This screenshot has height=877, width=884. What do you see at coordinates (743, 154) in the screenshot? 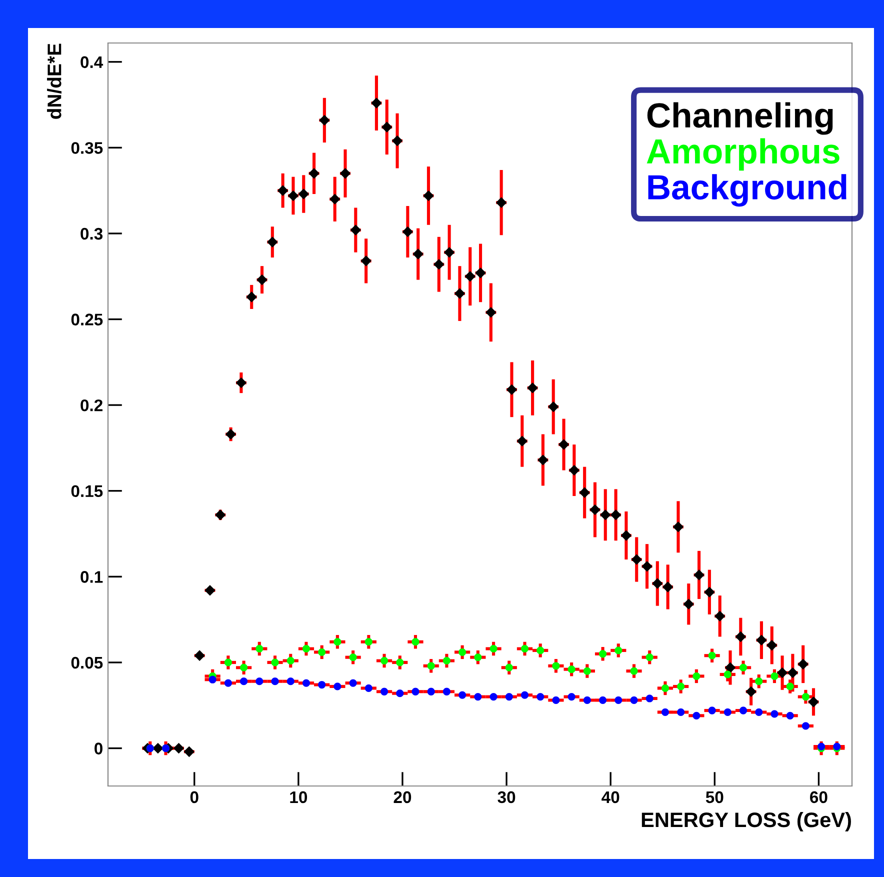
I see `text: Amorphous` at bounding box center [743, 154].